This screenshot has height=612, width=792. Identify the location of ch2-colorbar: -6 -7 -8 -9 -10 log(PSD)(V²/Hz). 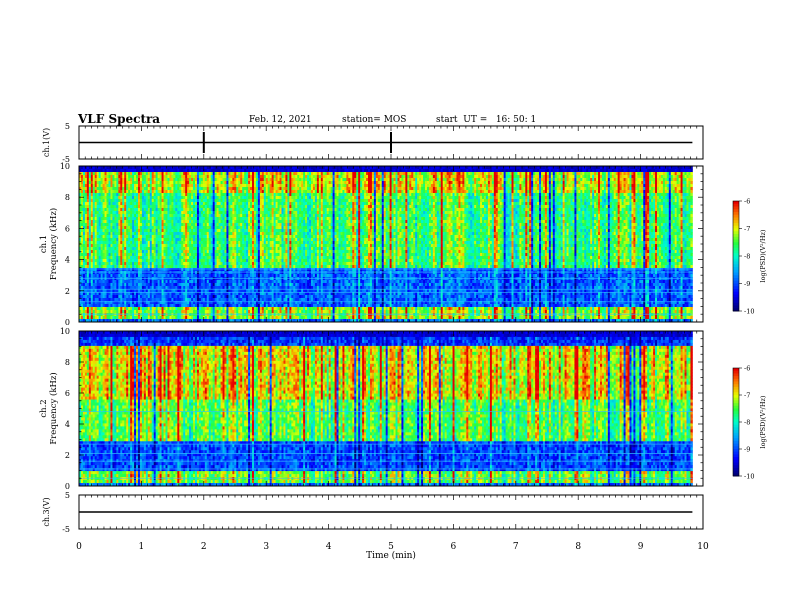
(750, 423).